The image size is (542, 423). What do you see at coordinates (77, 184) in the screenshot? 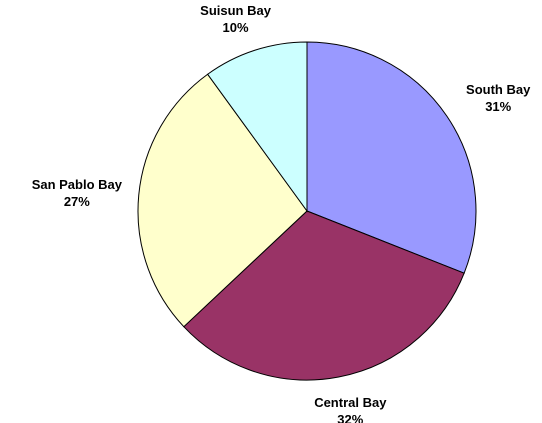
I see `slice-label: San Pablo Bay` at bounding box center [77, 184].